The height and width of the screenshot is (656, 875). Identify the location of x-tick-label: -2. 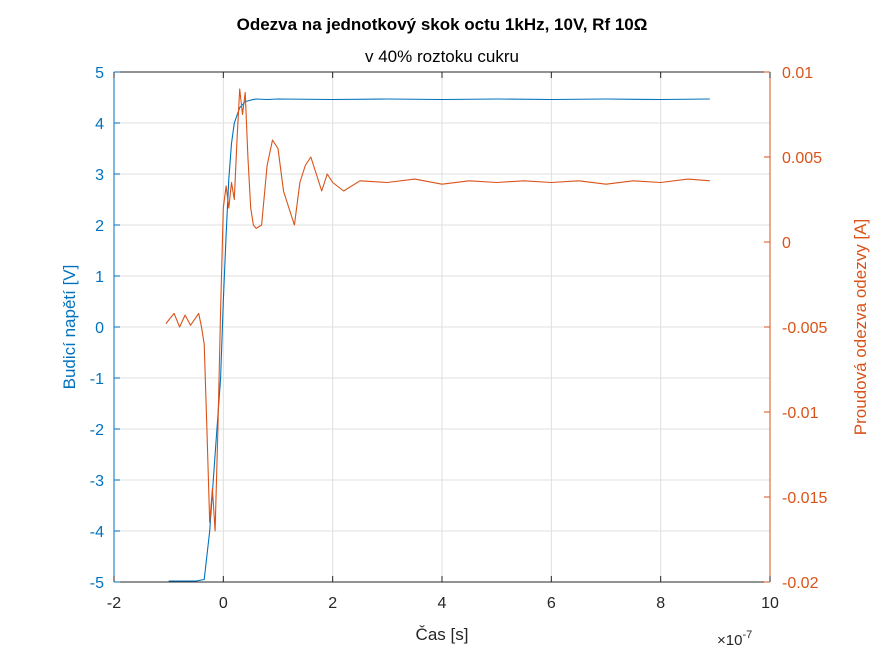
(114, 603).